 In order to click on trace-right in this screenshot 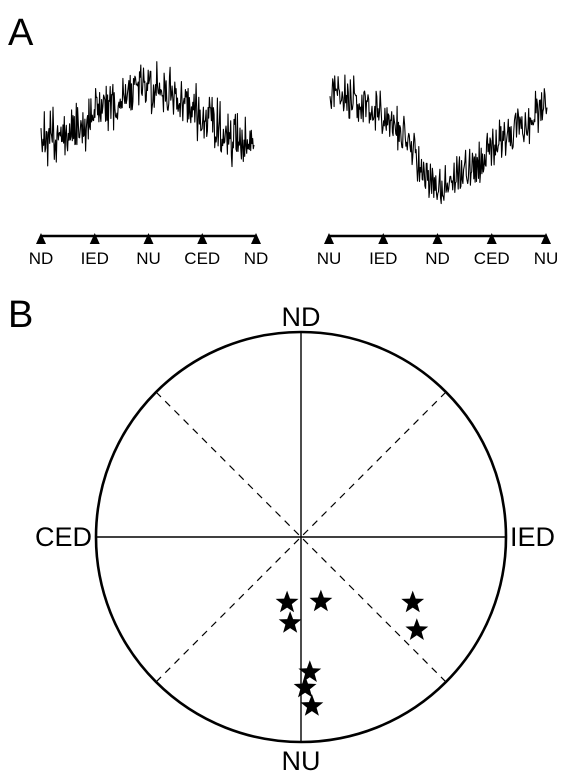, I will do `click(438, 139)`.